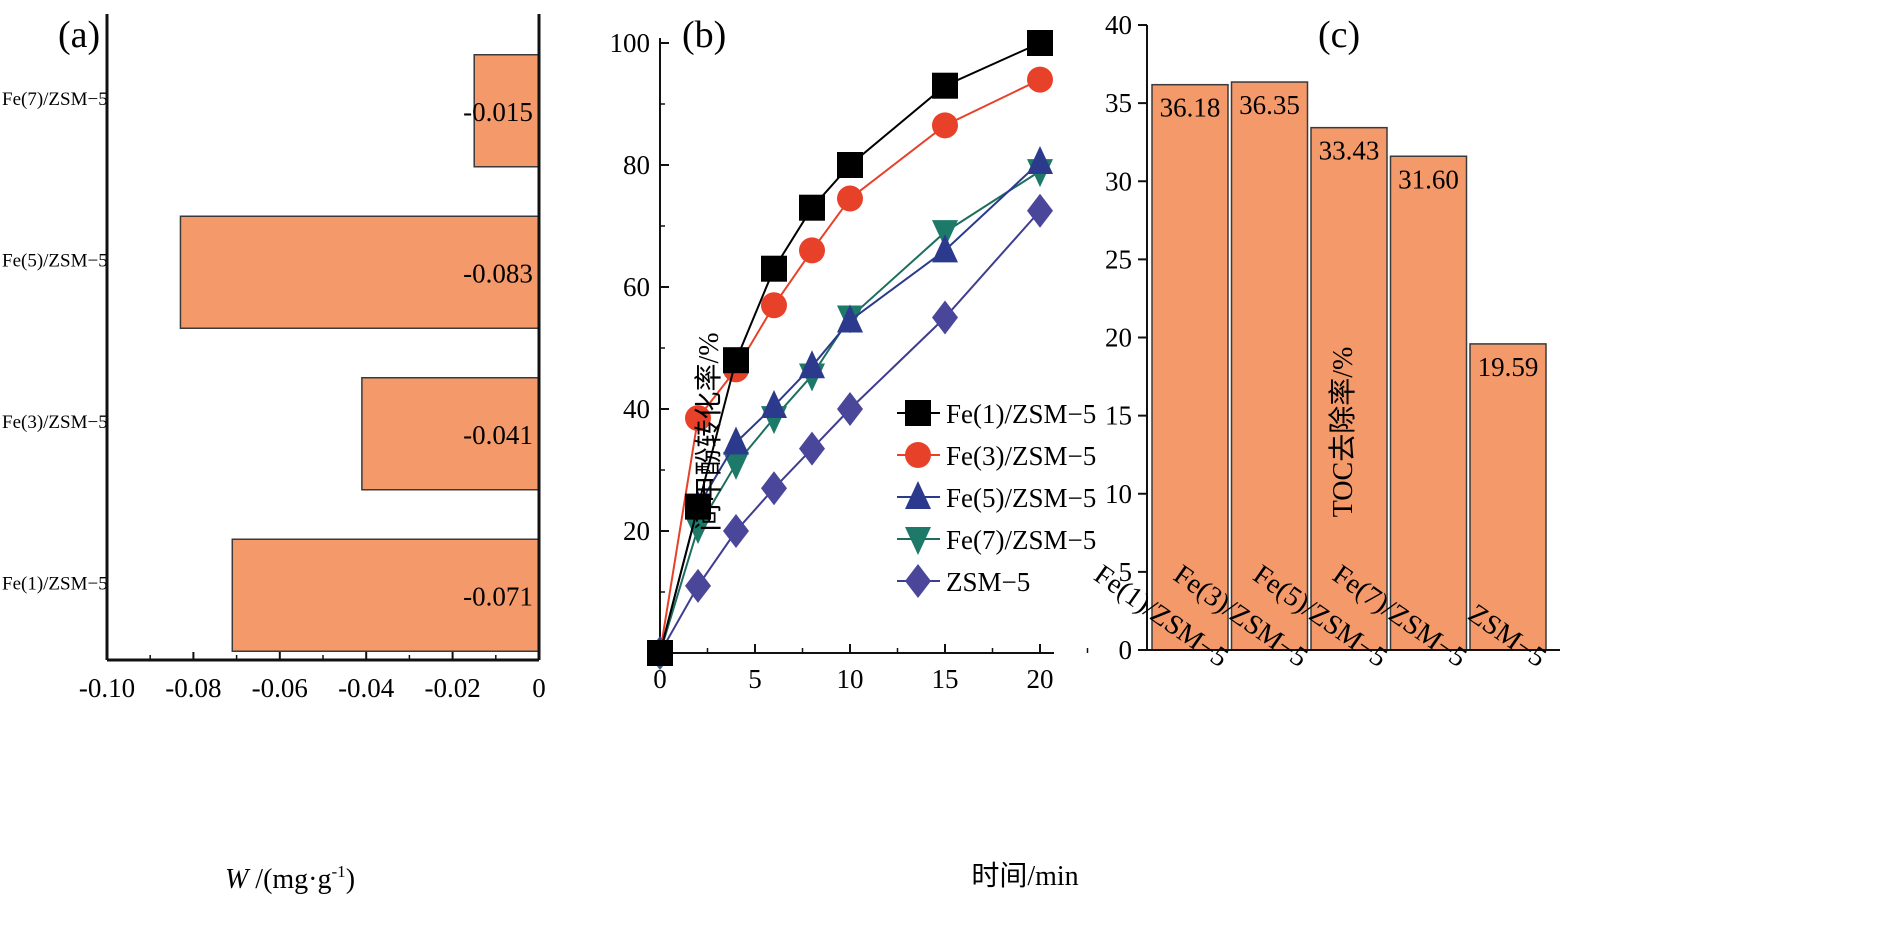 This screenshot has height=945, width=1890. Describe the element at coordinates (704, 35) in the screenshot. I see `panel-b-label: (b)` at that location.